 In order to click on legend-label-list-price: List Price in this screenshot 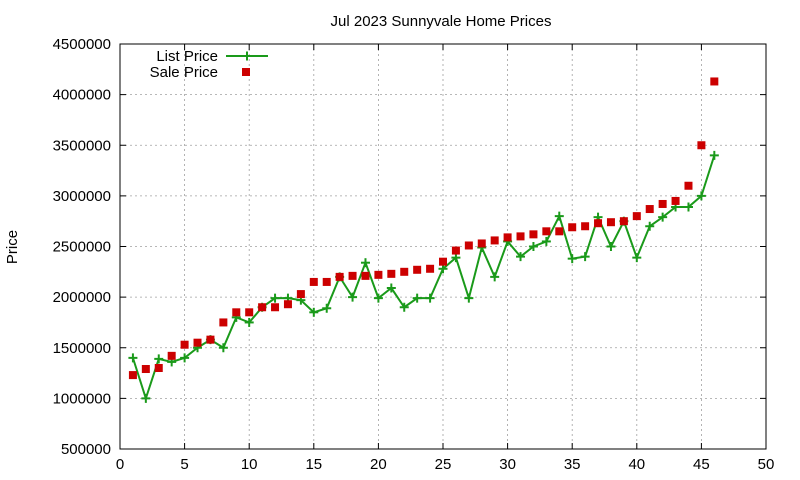, I will do `click(187, 56)`.